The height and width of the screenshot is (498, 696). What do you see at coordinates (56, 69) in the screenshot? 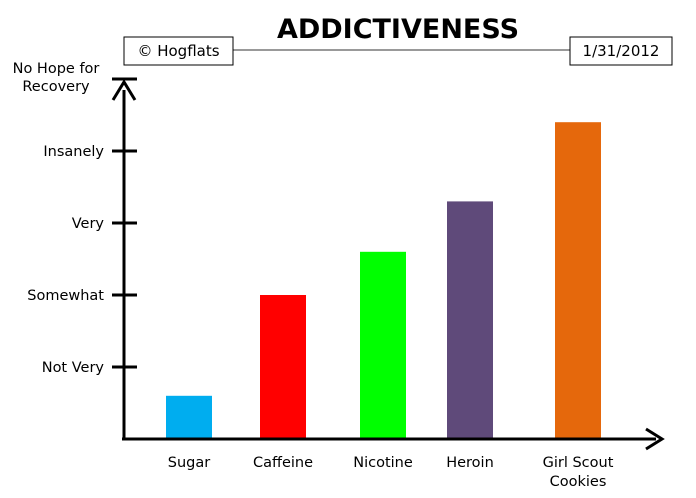
I see `y-tick-label: No Hope for` at bounding box center [56, 69].